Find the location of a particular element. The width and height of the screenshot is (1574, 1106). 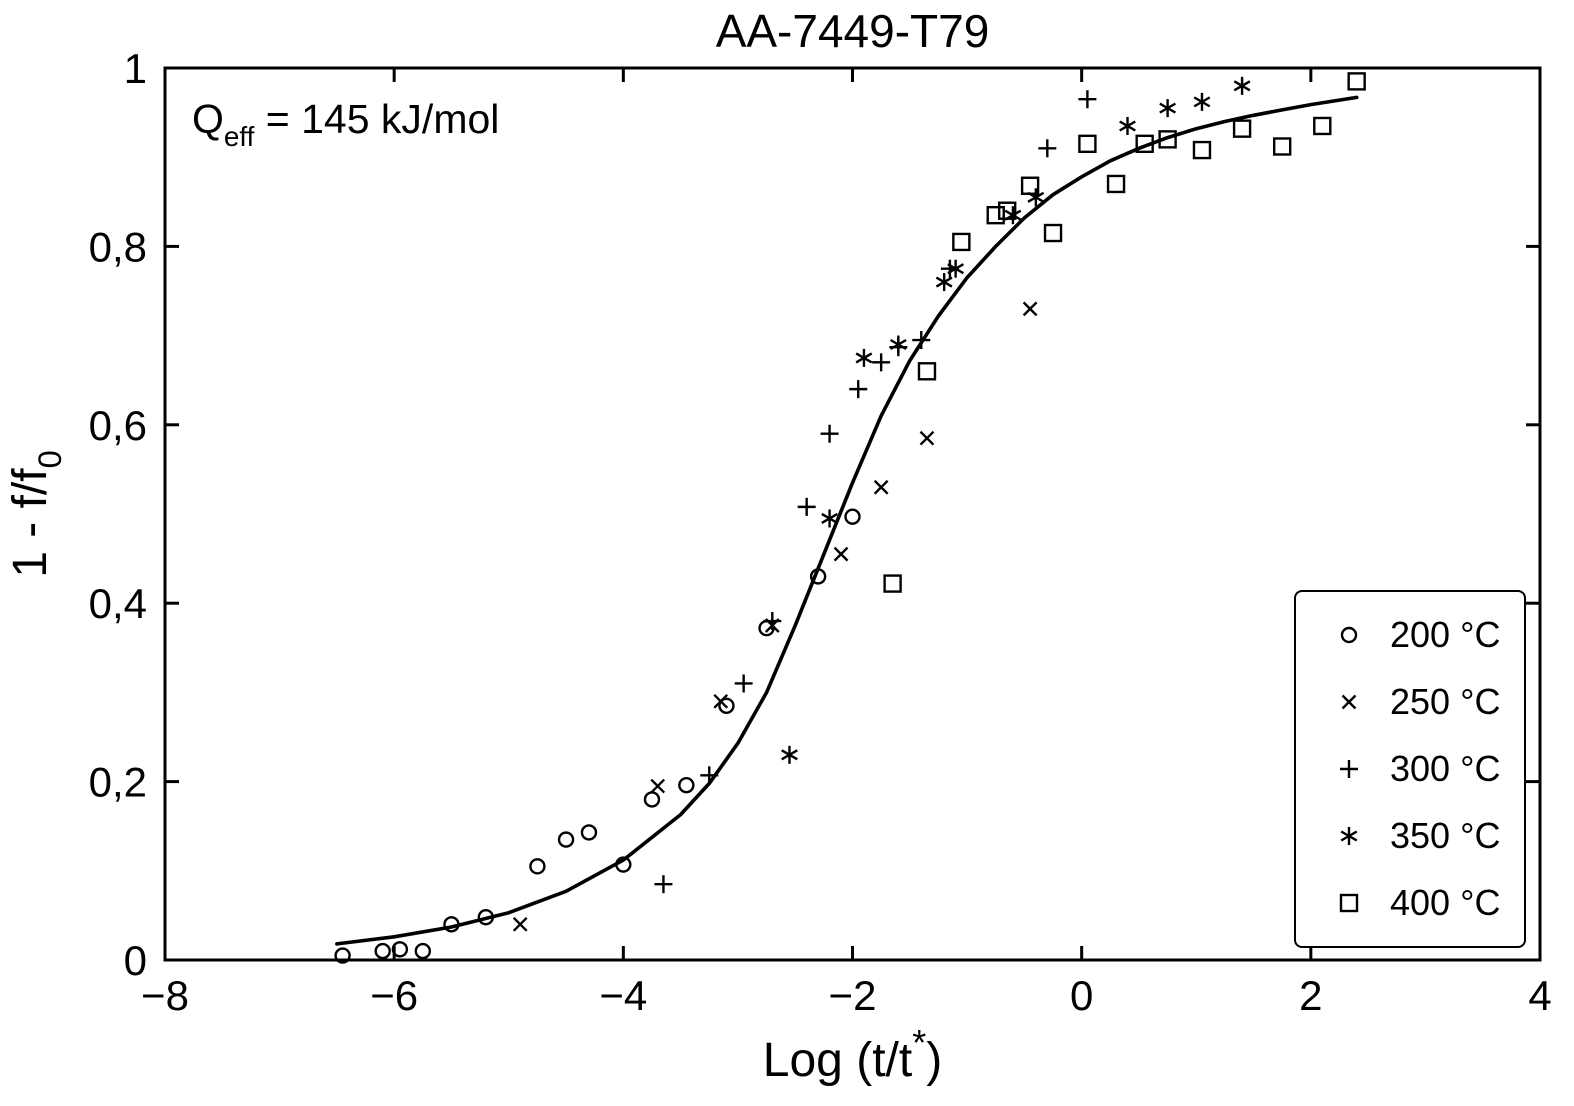

legend-label: 250 °C is located at coordinates (1445, 702).